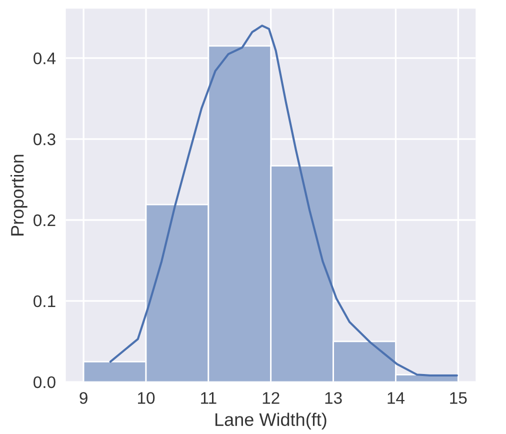 Image resolution: width=506 pixels, height=434 pixels. What do you see at coordinates (84, 398) in the screenshot?
I see `x-tick-label: 9` at bounding box center [84, 398].